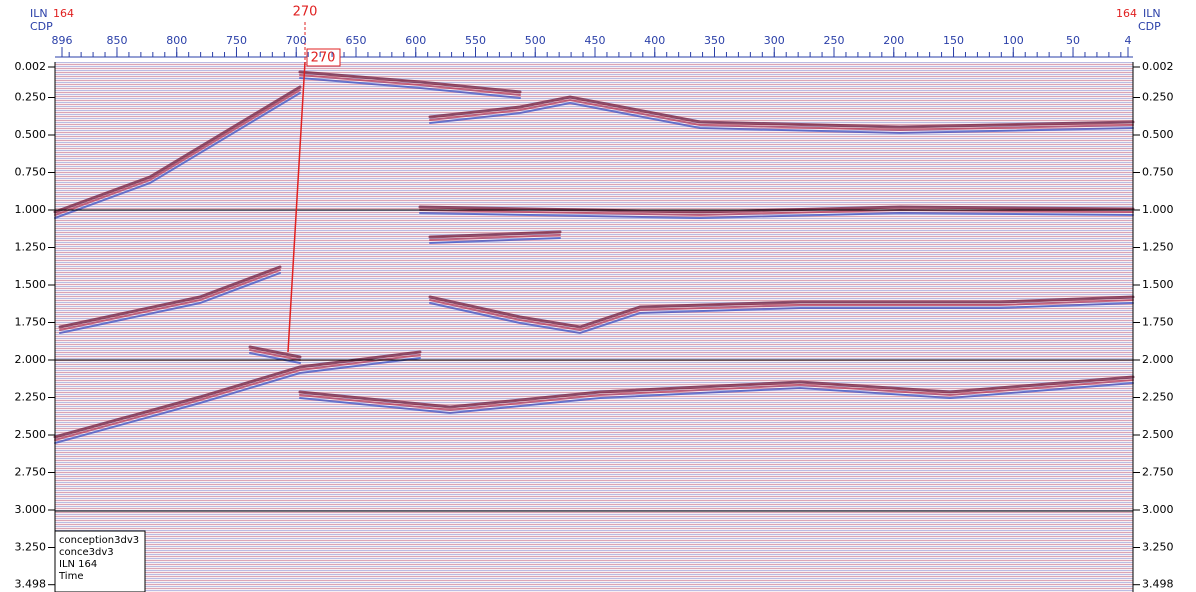  I want to click on cdp-tick-label: 800, so click(176, 40).